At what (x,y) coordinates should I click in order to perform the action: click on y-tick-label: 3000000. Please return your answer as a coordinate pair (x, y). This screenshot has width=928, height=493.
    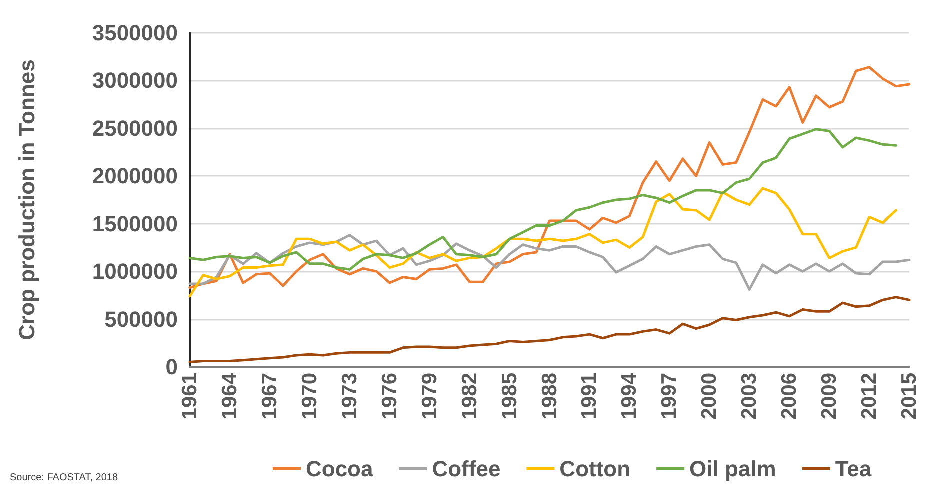
    Looking at the image, I should click on (135, 81).